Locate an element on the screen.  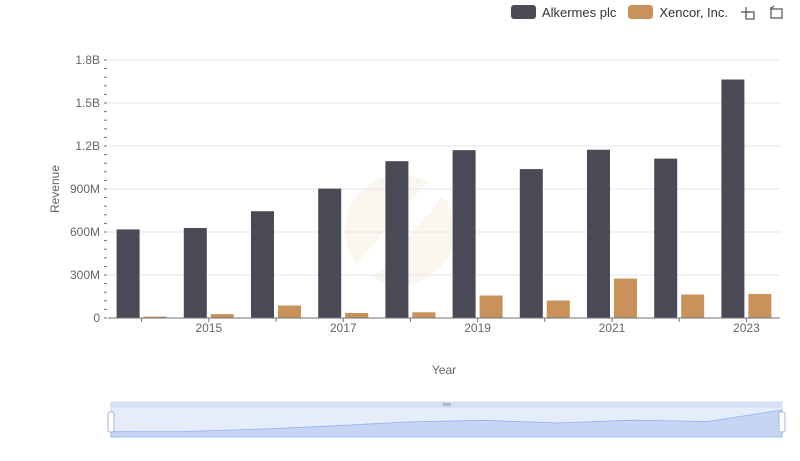
x-tick-label: 2021 is located at coordinates (612, 328).